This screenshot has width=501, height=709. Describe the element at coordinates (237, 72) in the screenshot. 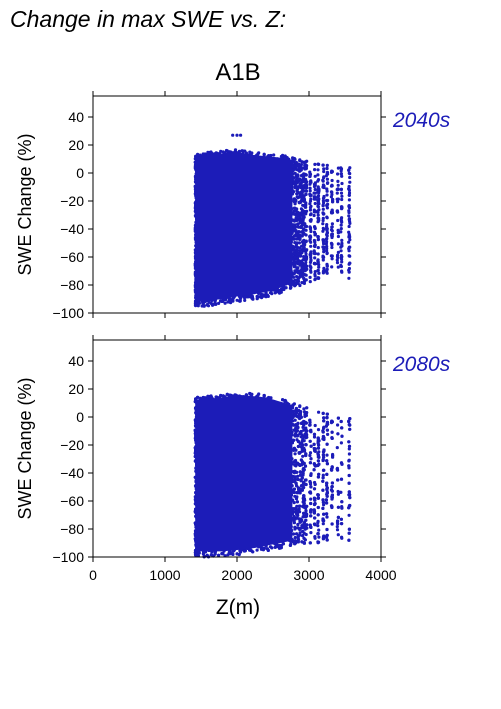

I see `chart-title: A1B` at that location.